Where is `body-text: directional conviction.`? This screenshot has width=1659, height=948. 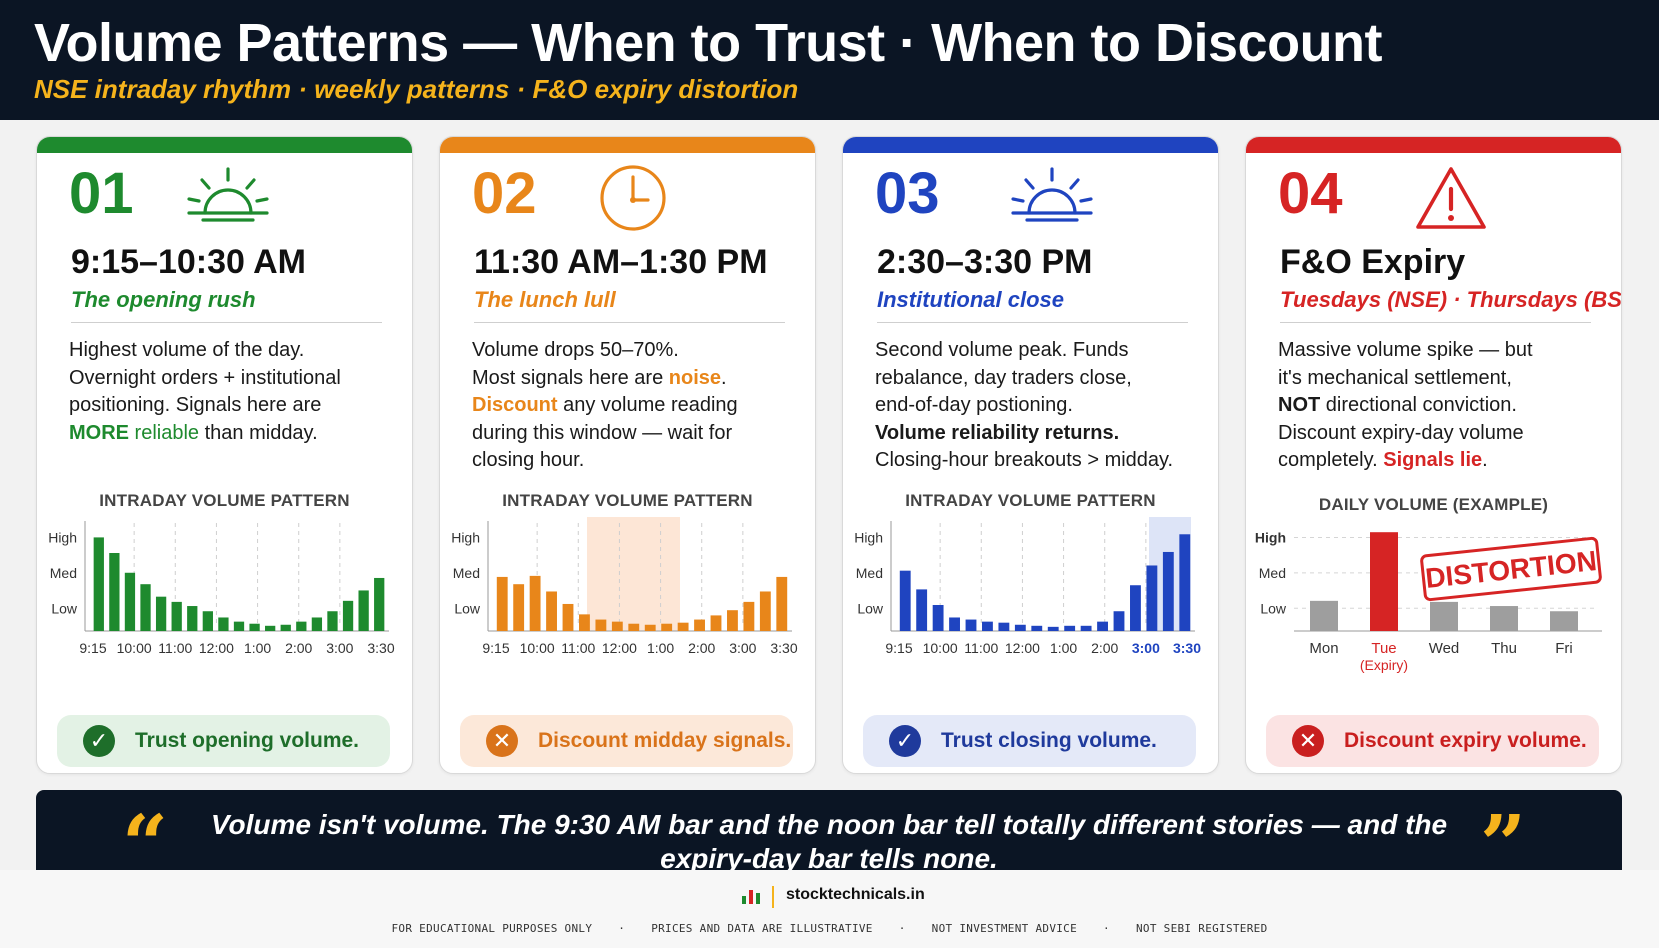
body-text: directional conviction. is located at coordinates (1418, 405).